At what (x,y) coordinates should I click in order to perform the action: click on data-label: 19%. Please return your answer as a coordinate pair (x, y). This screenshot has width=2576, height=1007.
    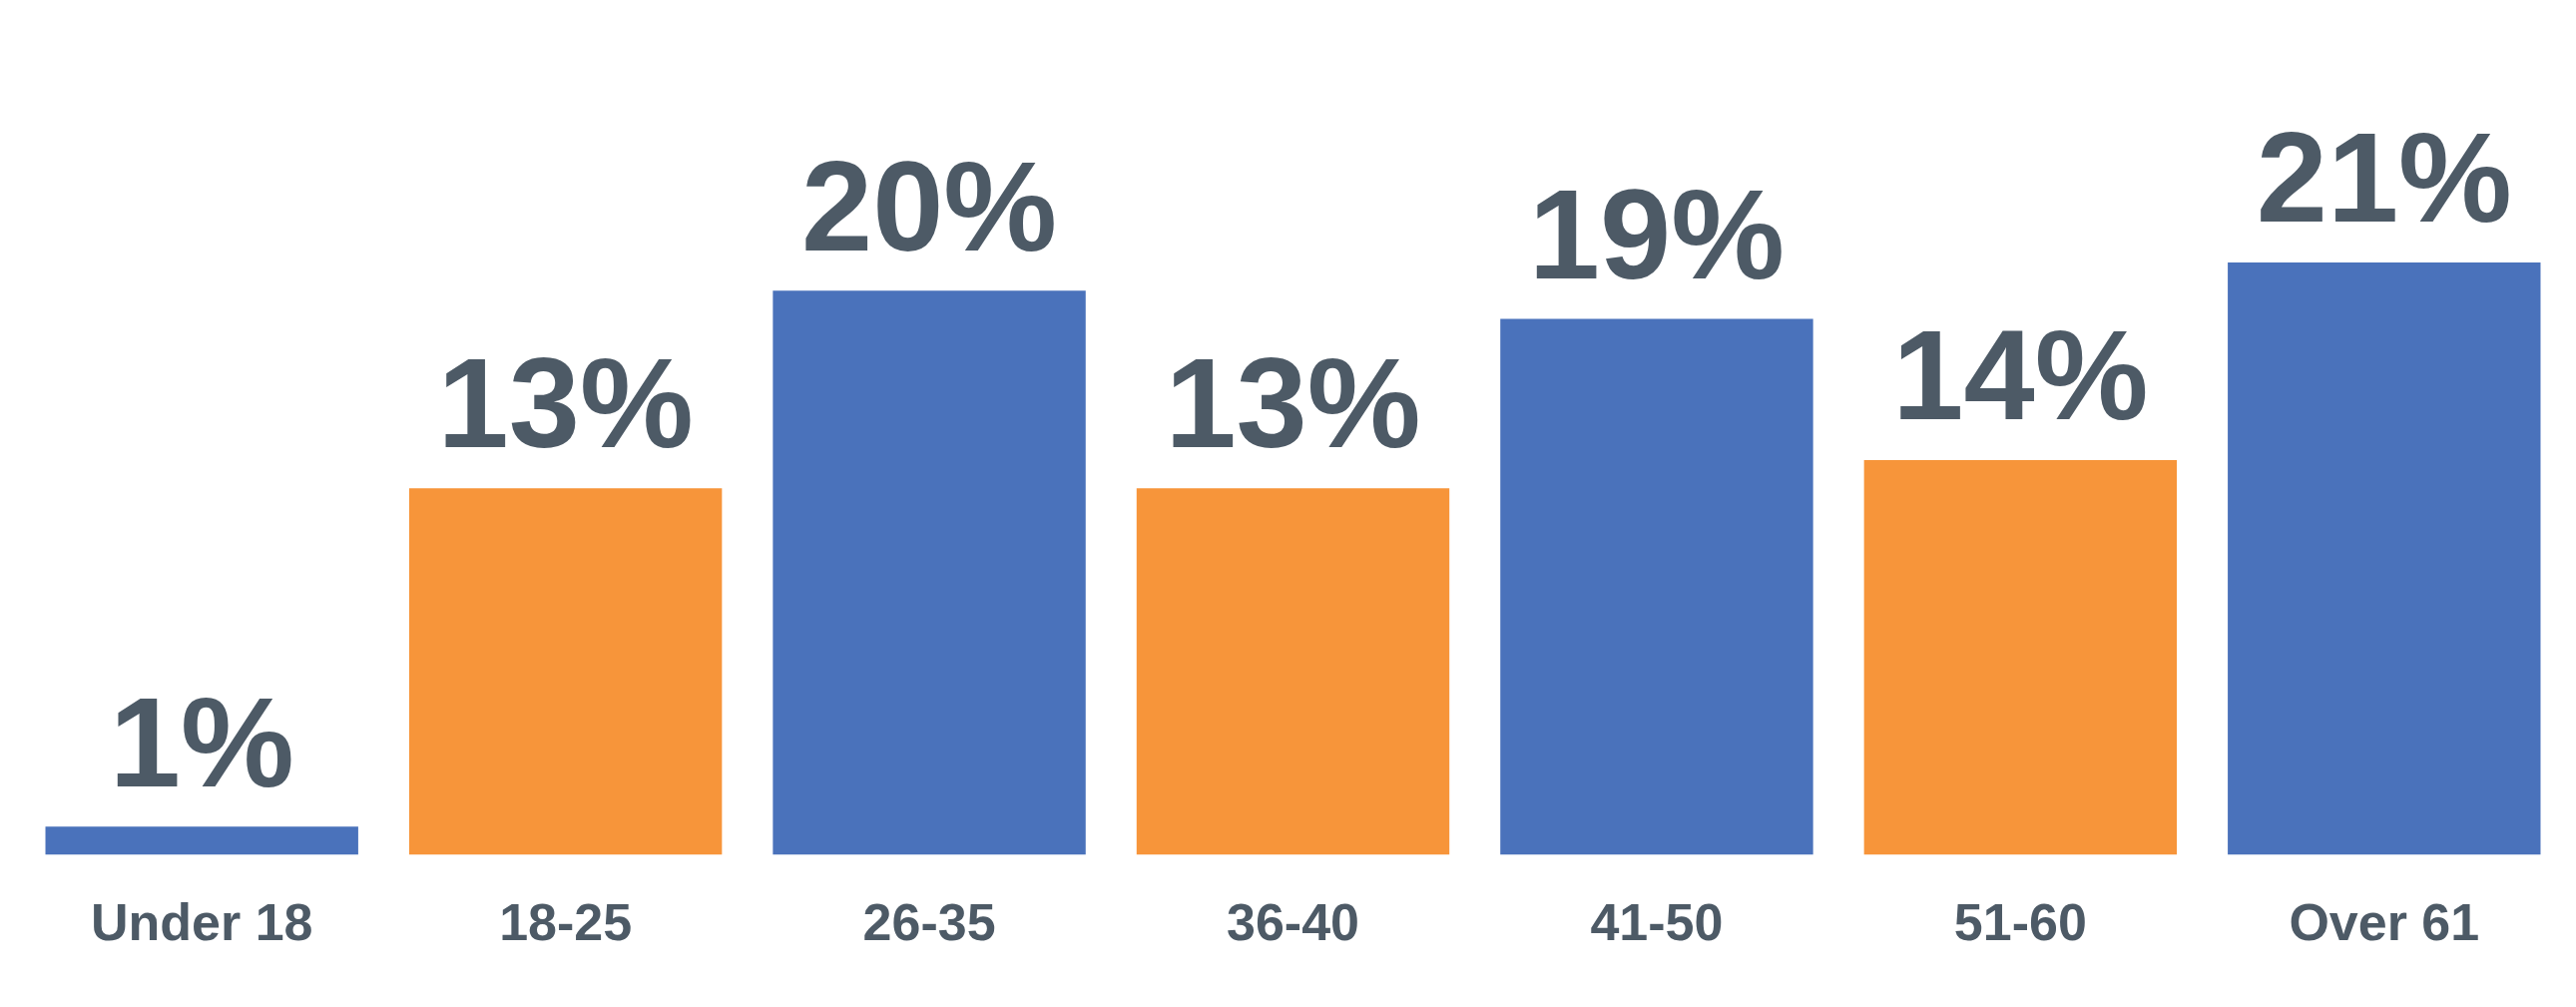
    Looking at the image, I should click on (1657, 233).